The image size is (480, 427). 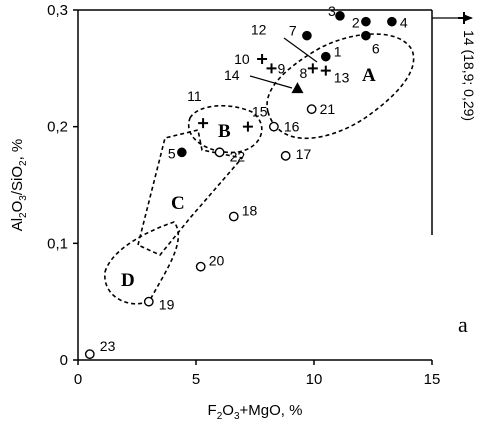 I want to click on field-label-A: A, so click(x=369, y=75).